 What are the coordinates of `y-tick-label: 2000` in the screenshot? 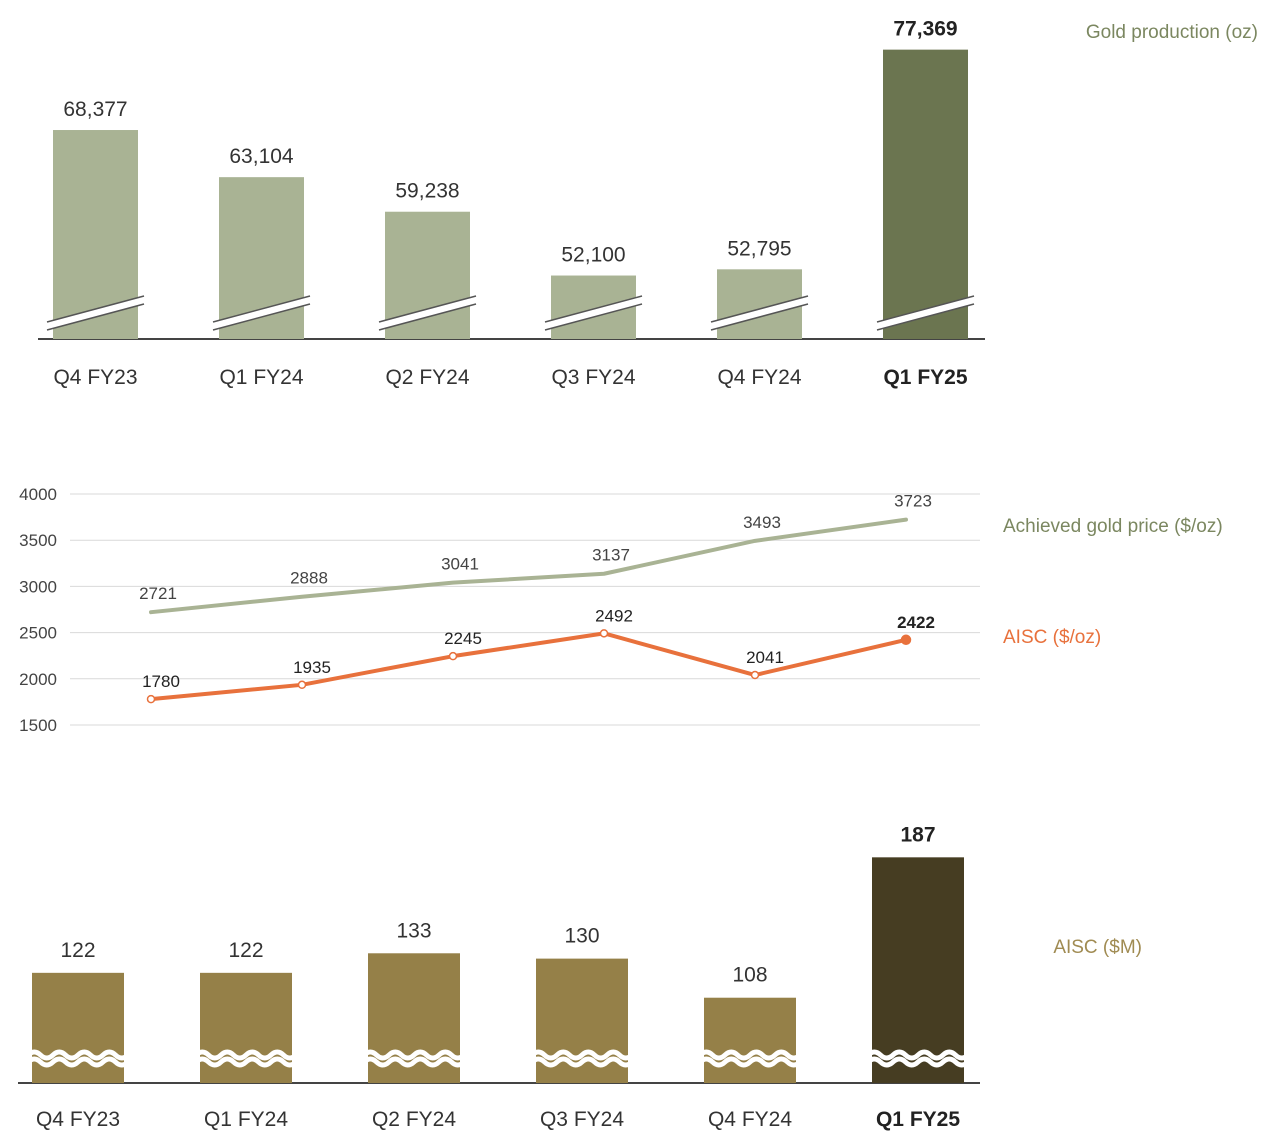 It's located at (38, 679).